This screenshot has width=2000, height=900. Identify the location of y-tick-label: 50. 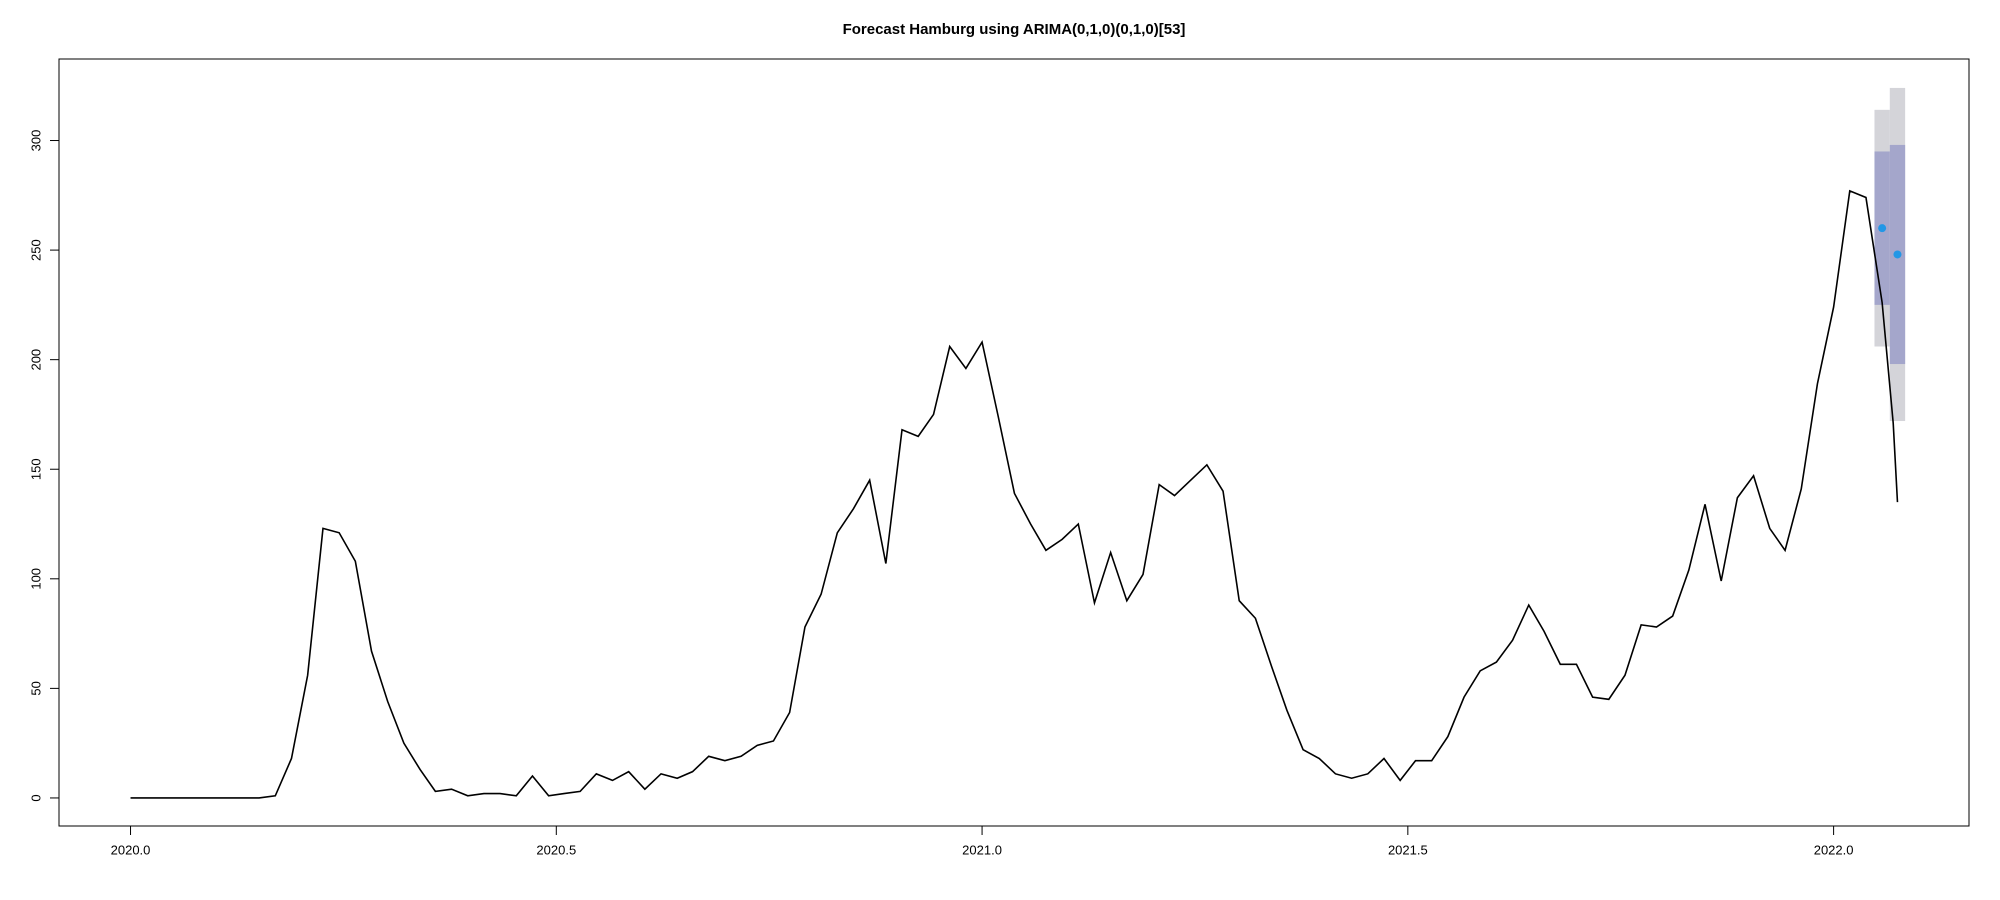
(35, 688).